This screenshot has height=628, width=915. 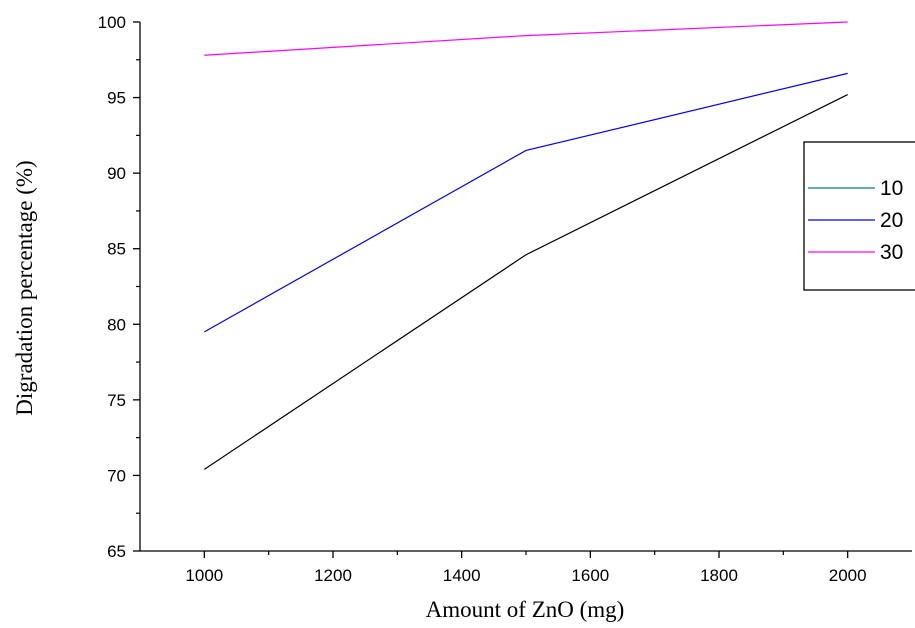 I want to click on y-tick-label: 95, so click(x=116, y=98).